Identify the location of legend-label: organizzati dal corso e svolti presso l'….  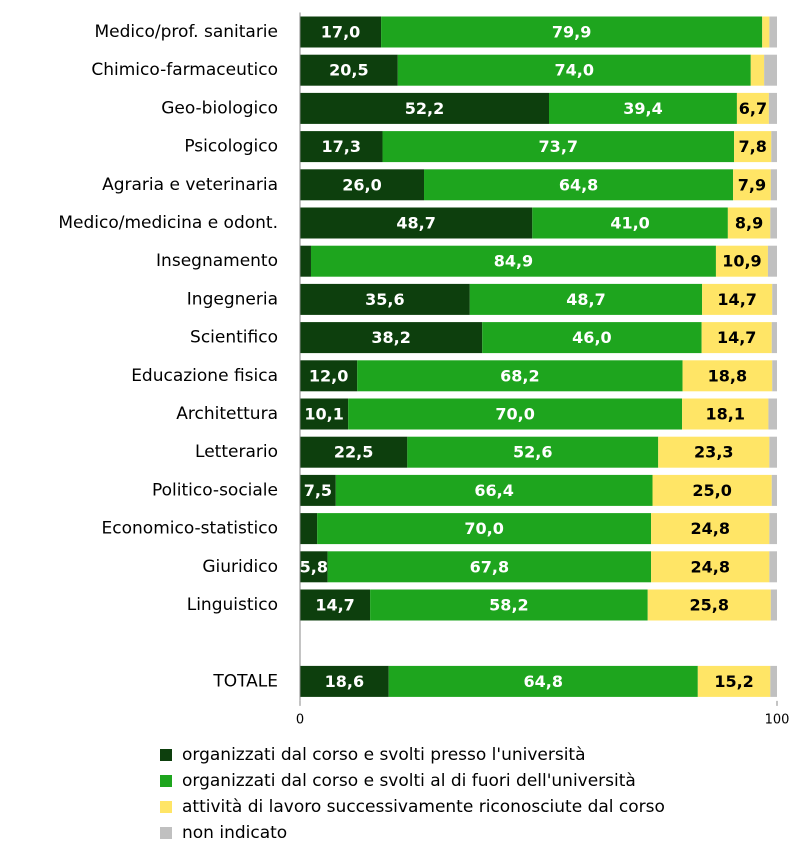
(384, 755).